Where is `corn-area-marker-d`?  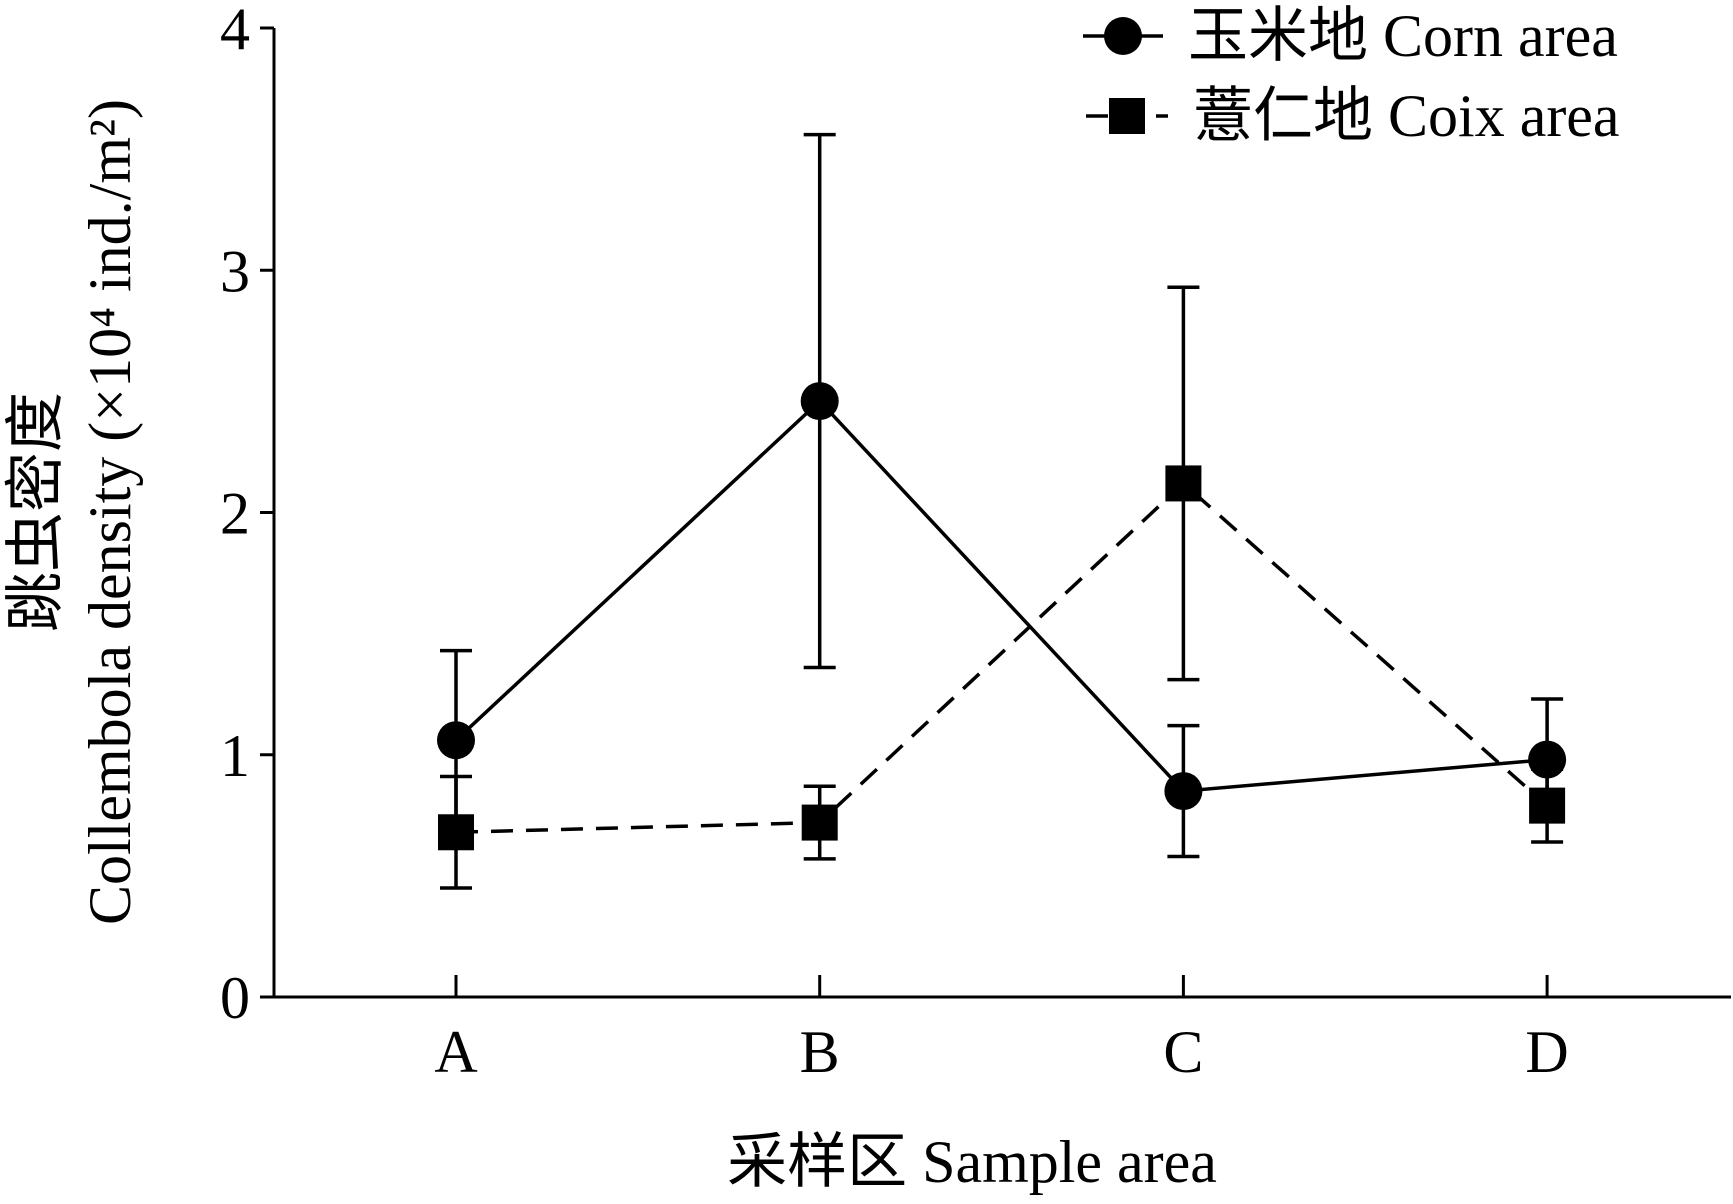 corn-area-marker-d is located at coordinates (1547, 759).